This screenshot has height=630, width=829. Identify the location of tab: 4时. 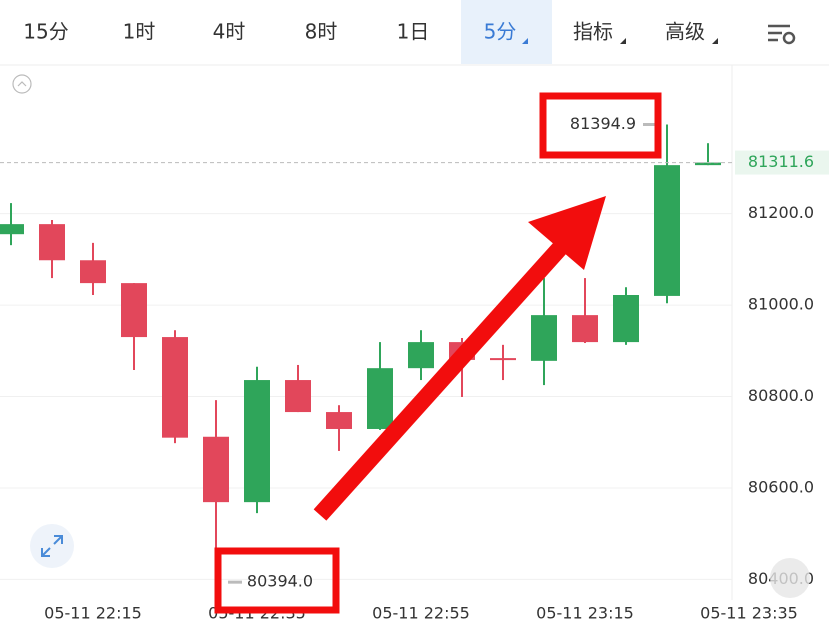
(229, 32).